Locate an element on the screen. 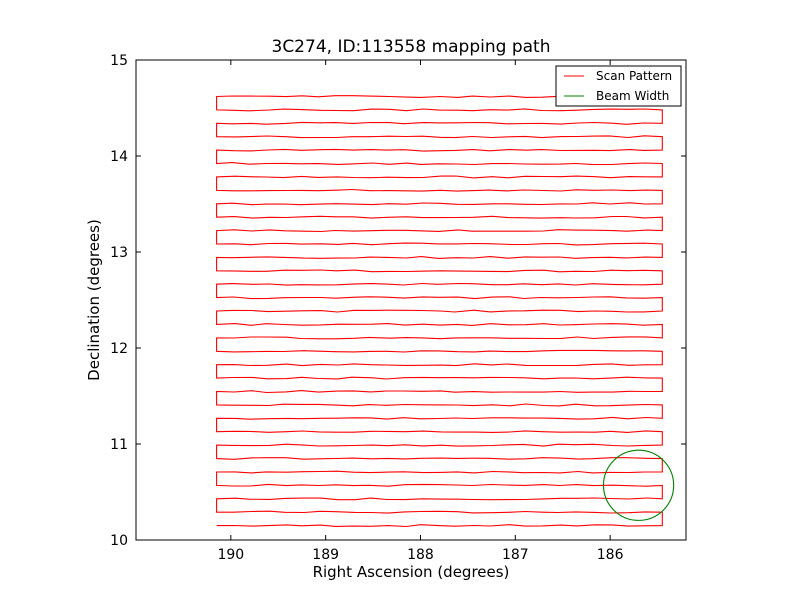  y-axis-title: Declination (degrees) is located at coordinates (94, 300).